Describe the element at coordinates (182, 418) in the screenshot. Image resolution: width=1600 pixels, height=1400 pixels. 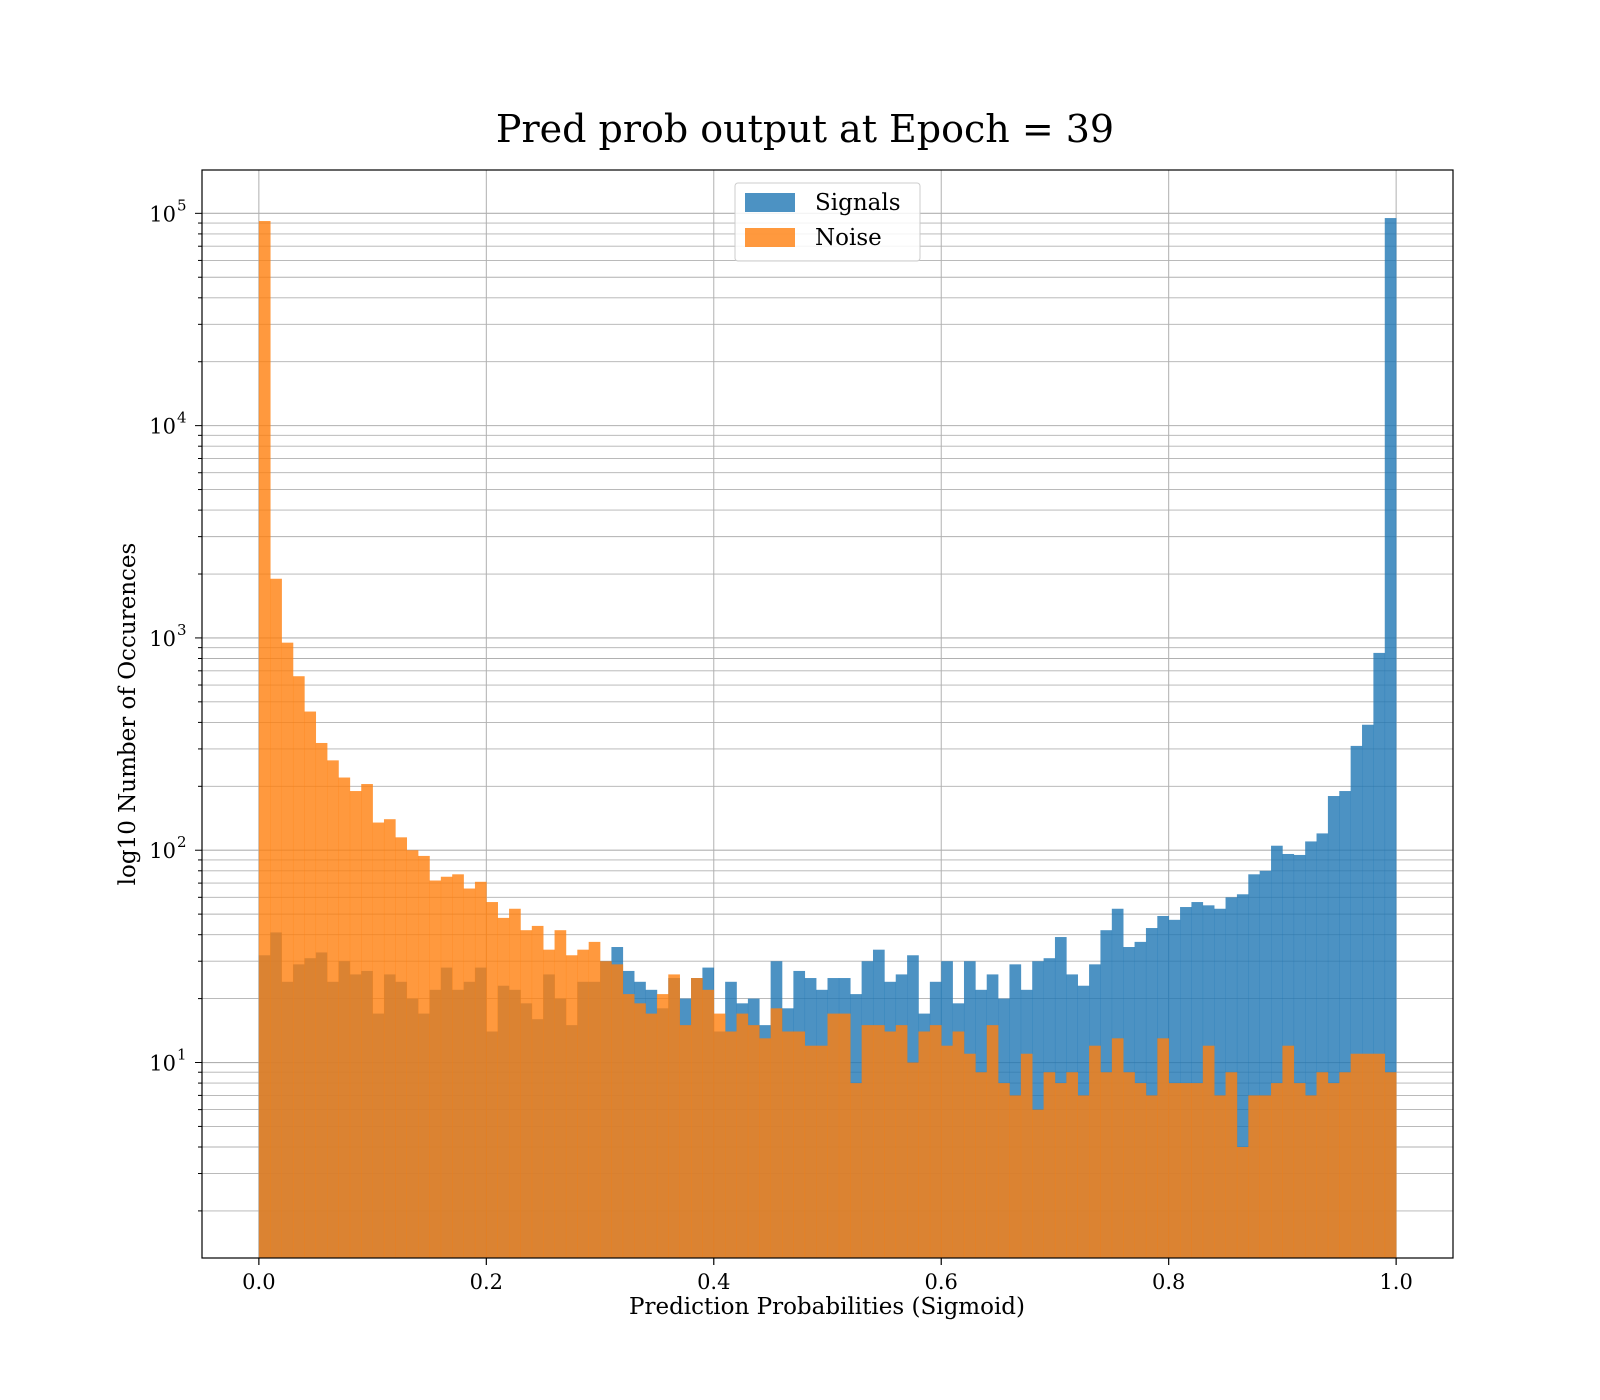
I see `y-tick-exponent: 4` at that location.